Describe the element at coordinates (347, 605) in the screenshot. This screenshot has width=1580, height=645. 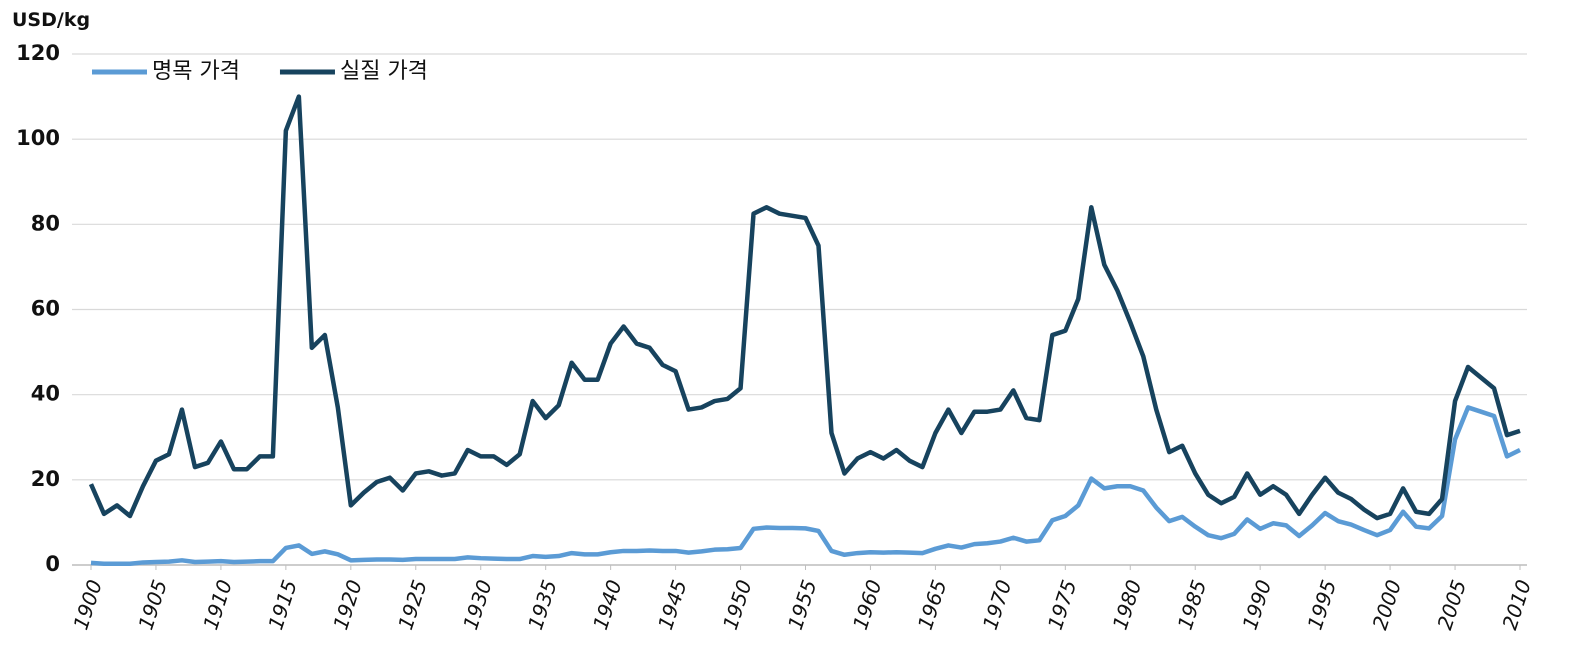
I see `x-tick-label: 1920` at that location.